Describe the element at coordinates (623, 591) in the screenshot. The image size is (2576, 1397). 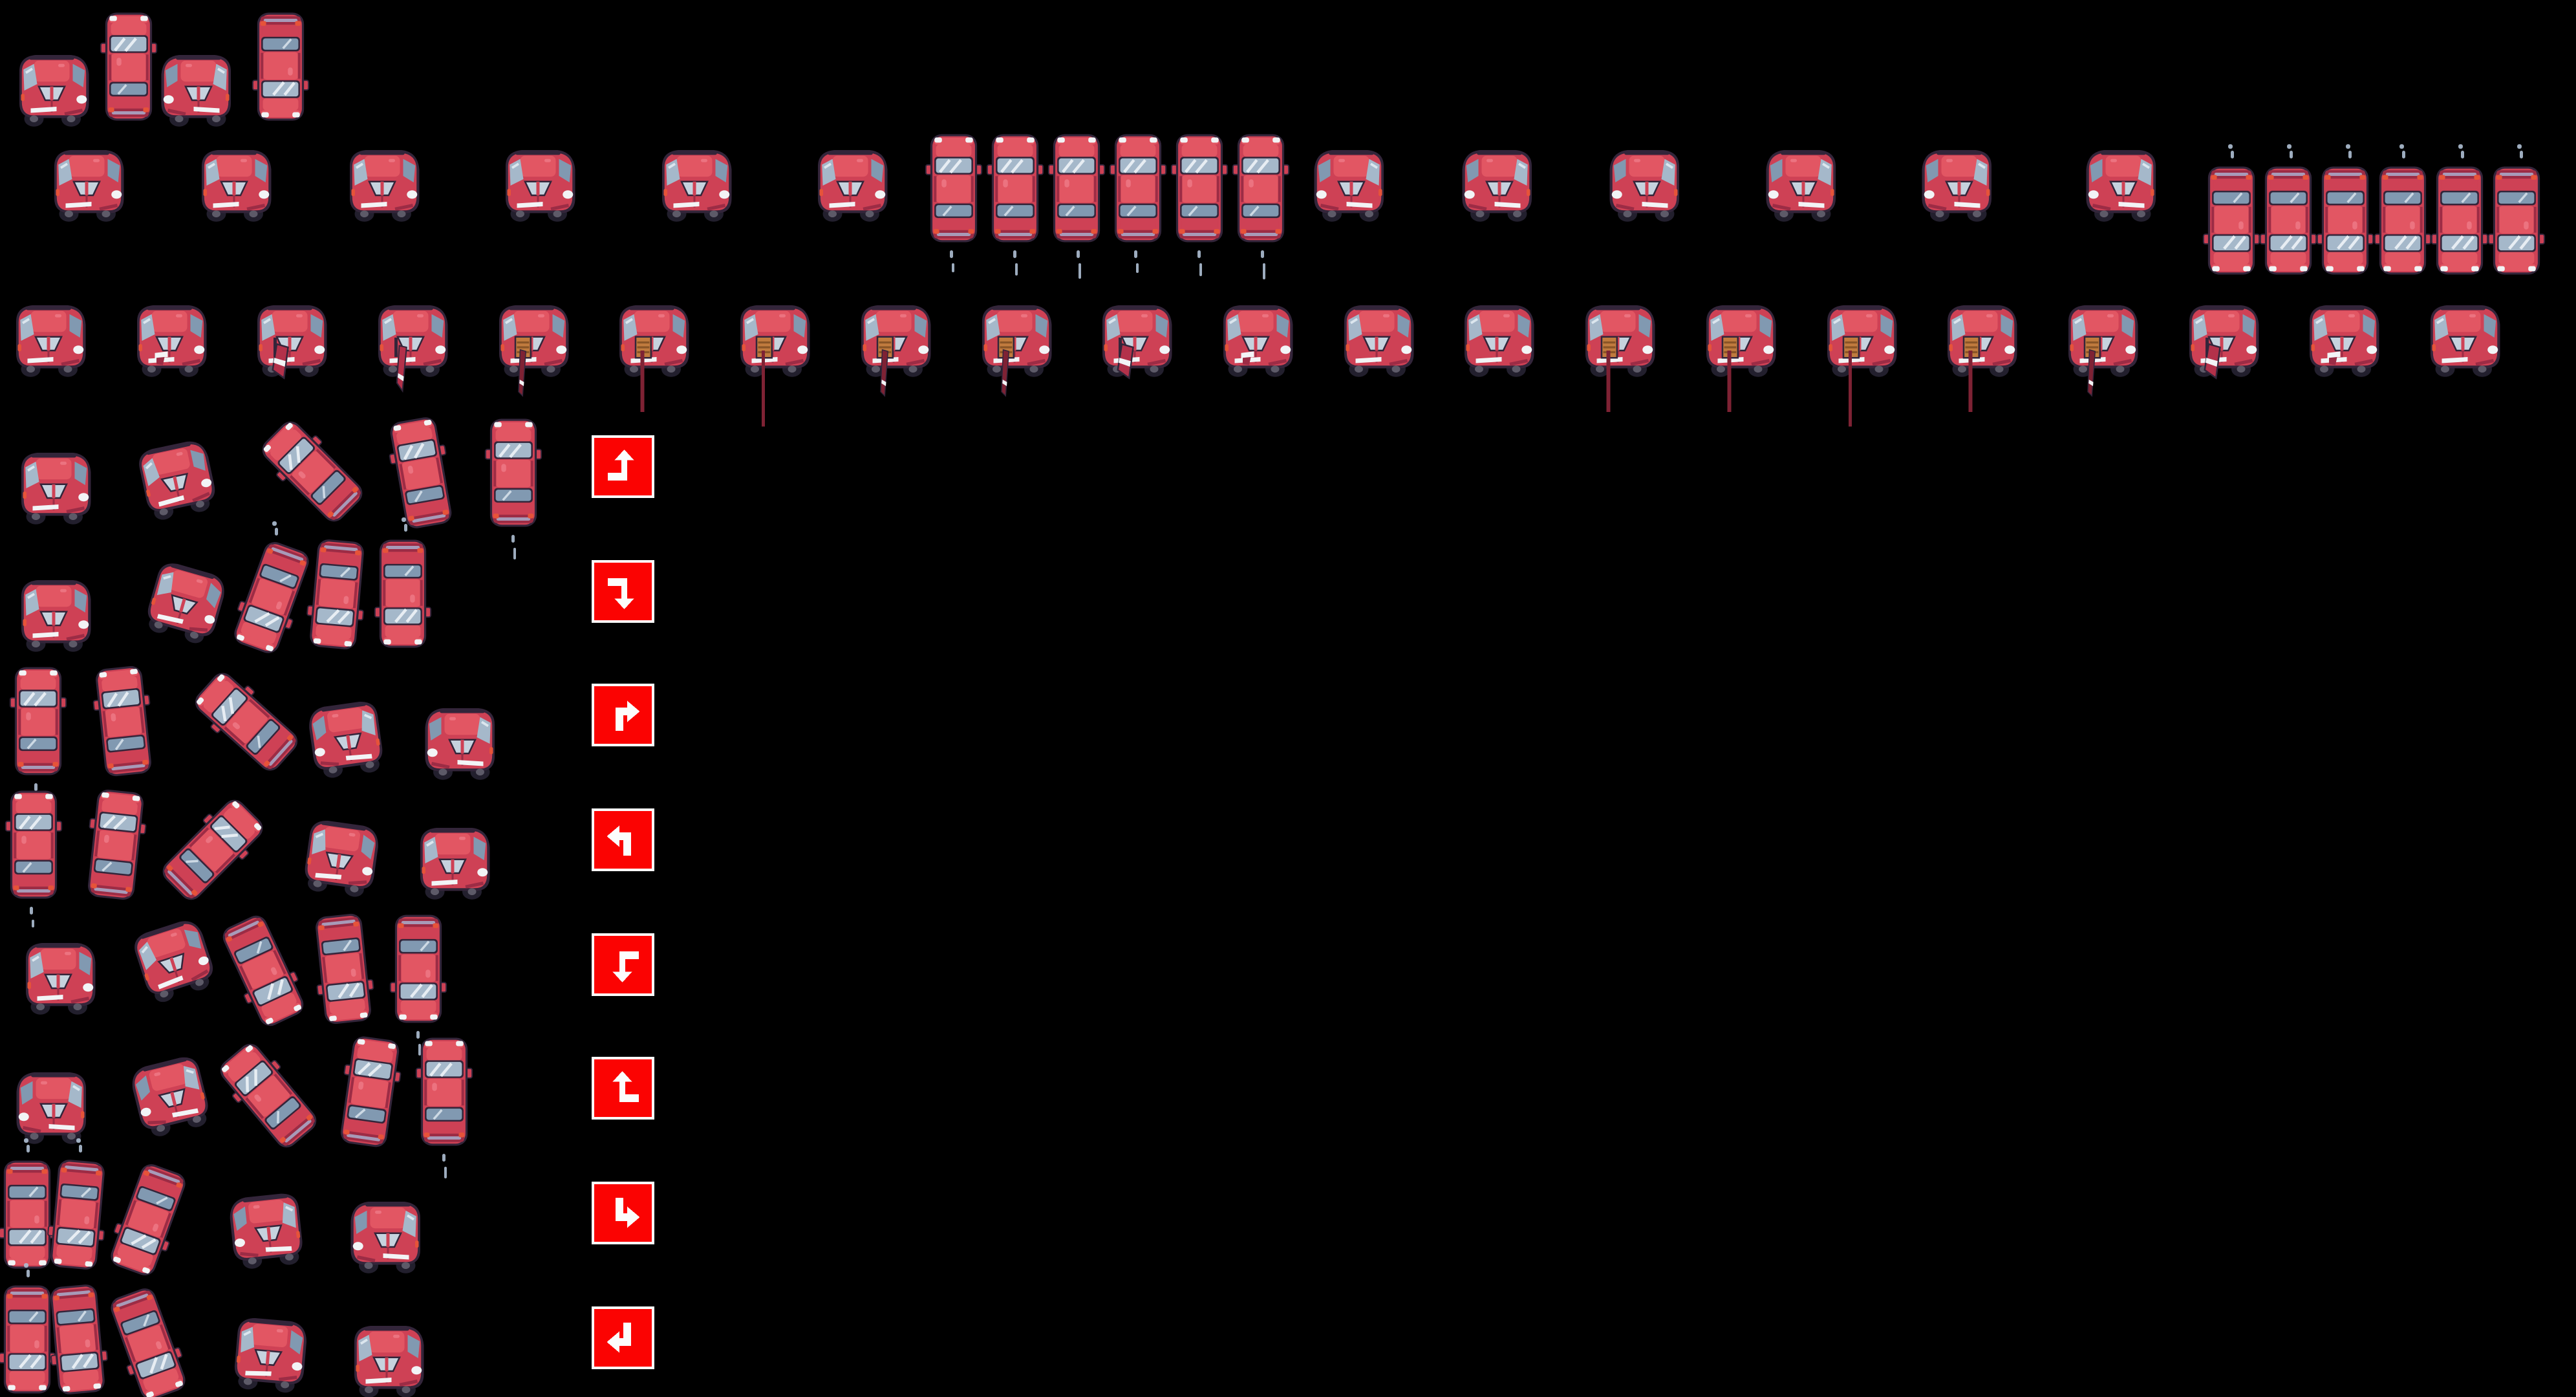
I see `turn-down-from-left-icon` at that location.